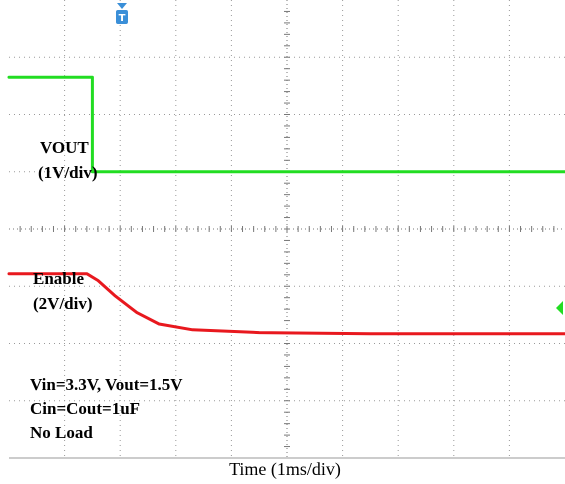  What do you see at coordinates (63, 303) in the screenshot?
I see `enable-channel-scale: (2V/div)` at bounding box center [63, 303].